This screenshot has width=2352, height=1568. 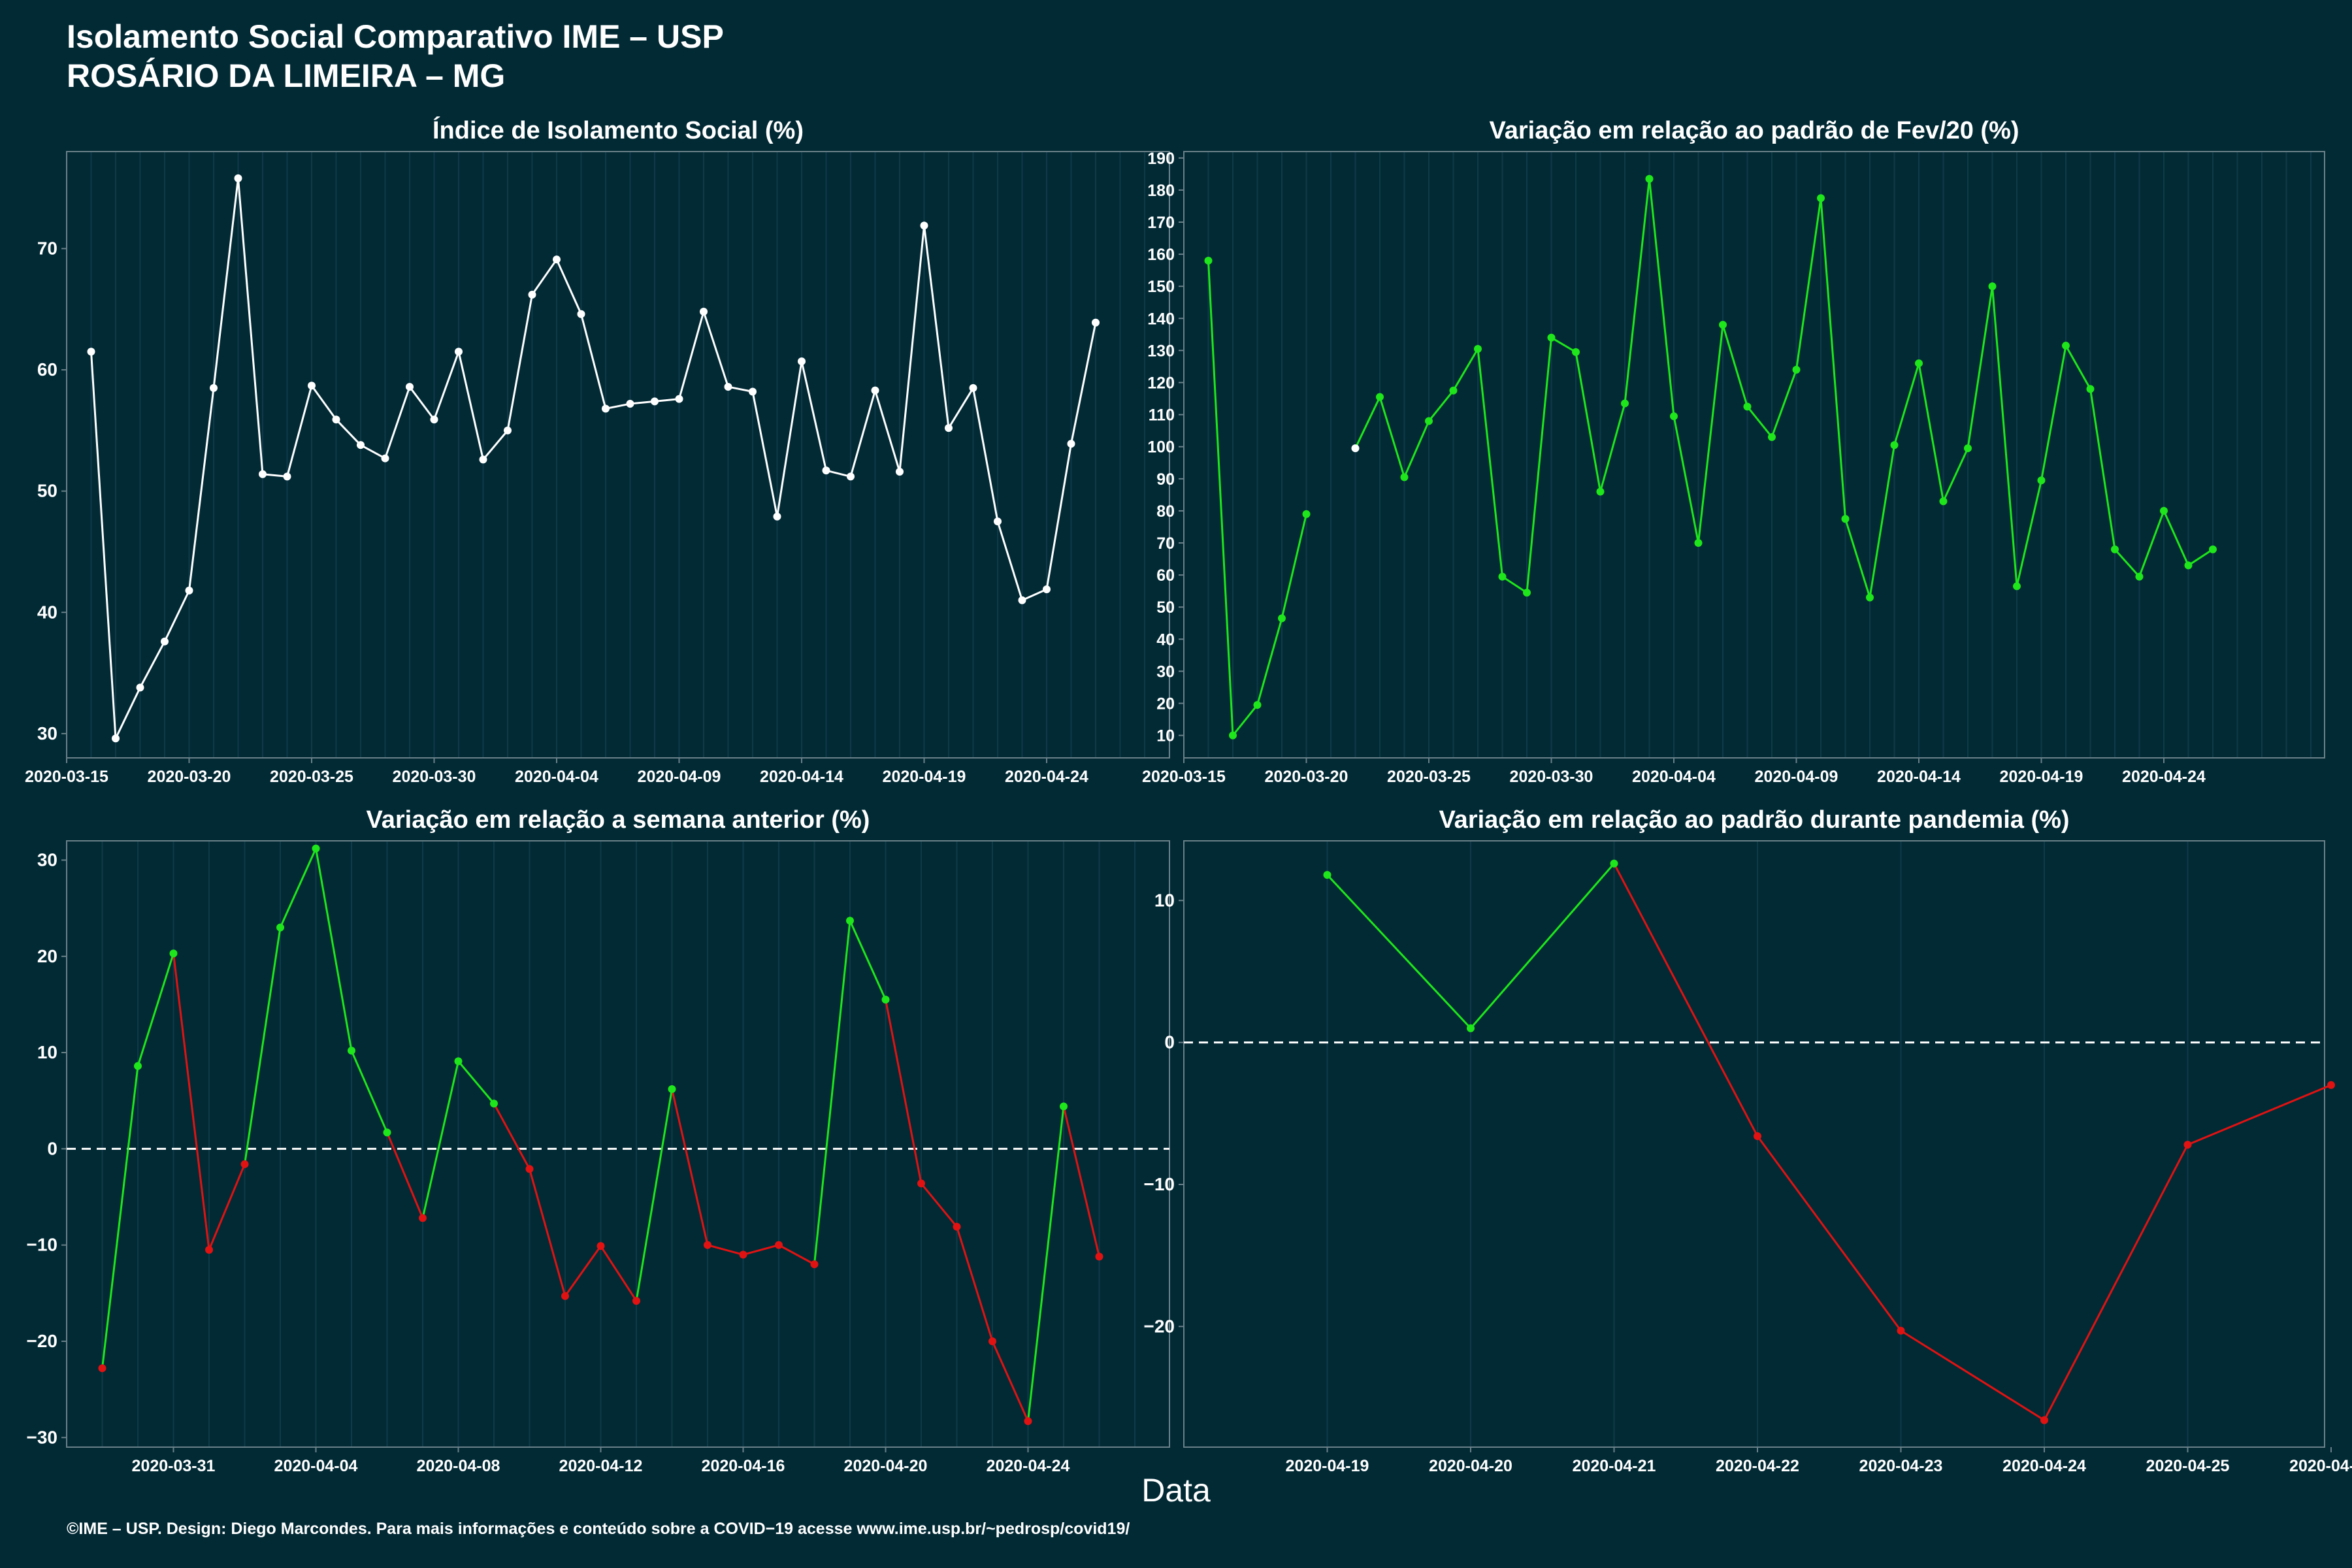 I want to click on x-tick-label: 2020-04-25, so click(x=2188, y=1466).